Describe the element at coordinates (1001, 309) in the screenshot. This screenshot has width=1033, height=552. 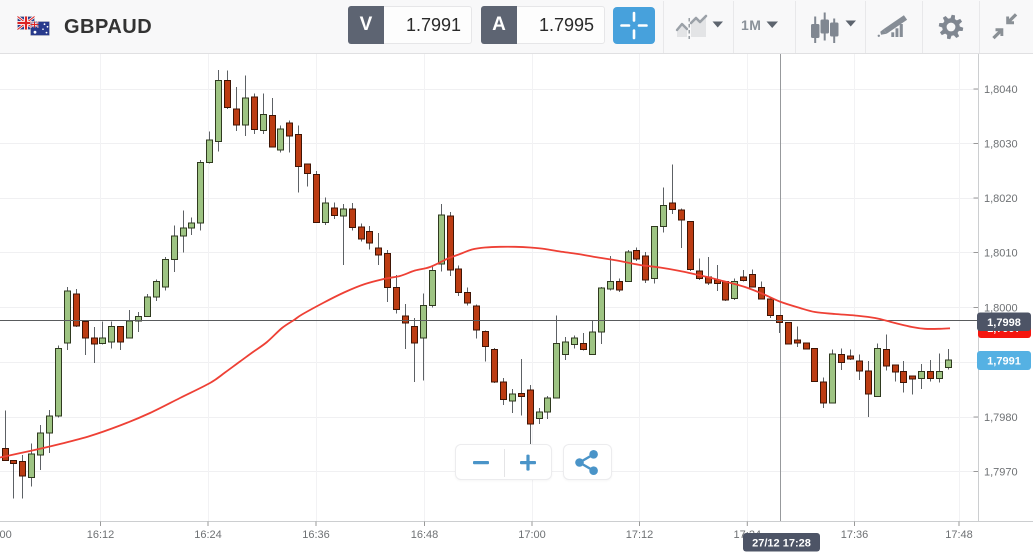
I see `svg-text: 1,8000` at that location.